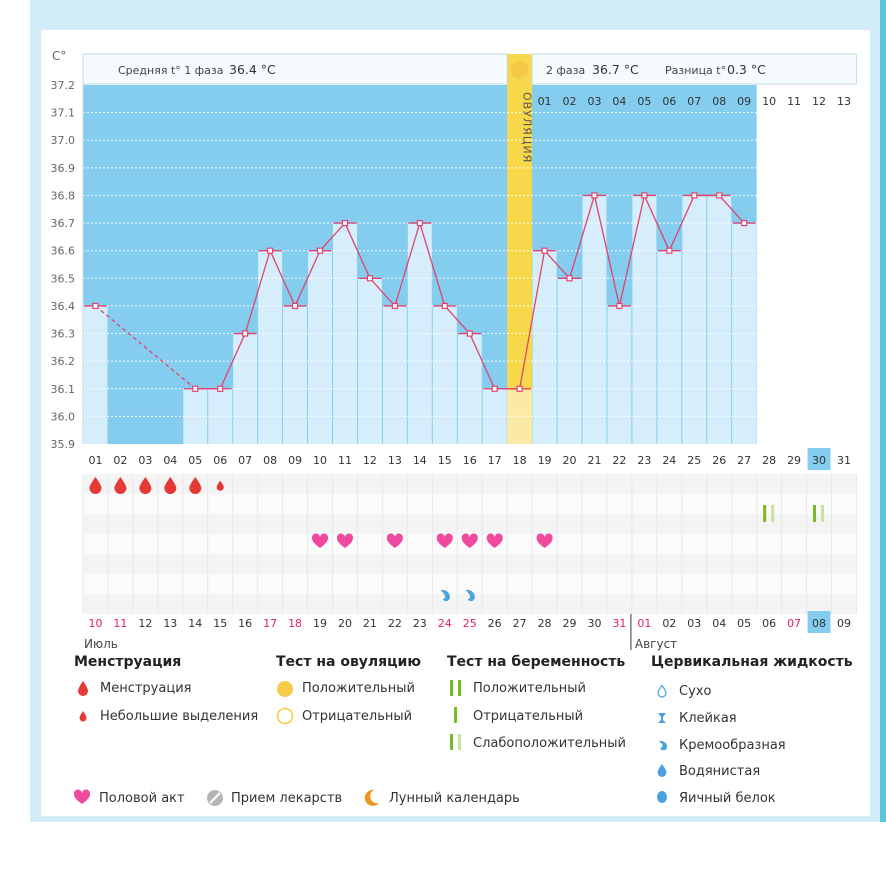 The height and width of the screenshot is (886, 886). Describe the element at coordinates (619, 101) in the screenshot. I see `phase2-day-label: 04` at that location.